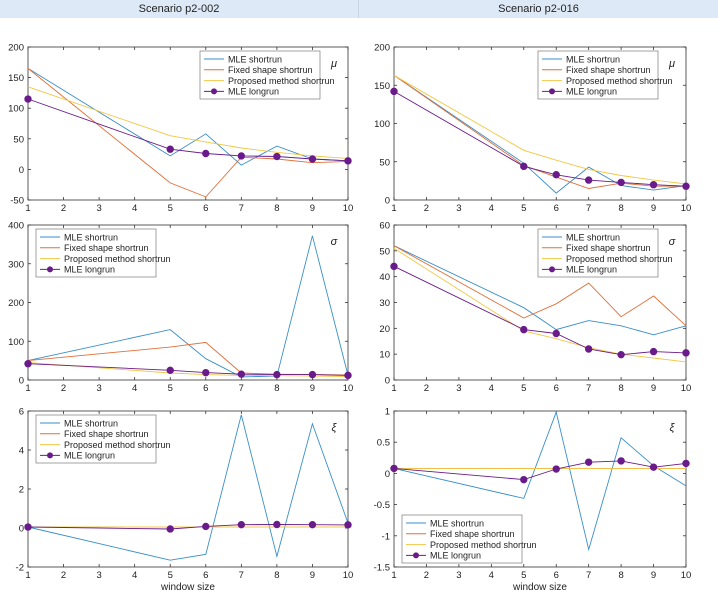  Describe the element at coordinates (384, 226) in the screenshot. I see `y-tick-label: 60` at that location.